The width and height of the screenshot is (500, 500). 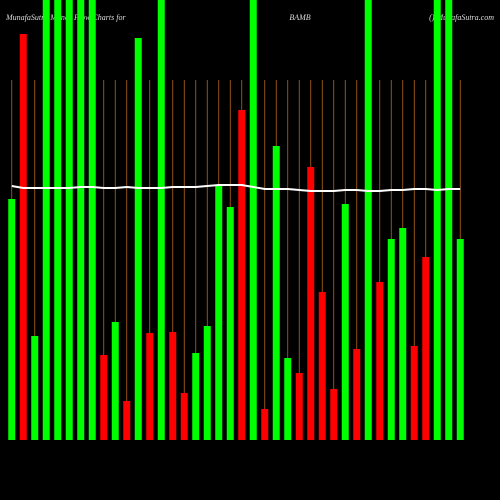 I want to click on chart-title-right: () MunafaSutra.com, so click(x=461, y=17).